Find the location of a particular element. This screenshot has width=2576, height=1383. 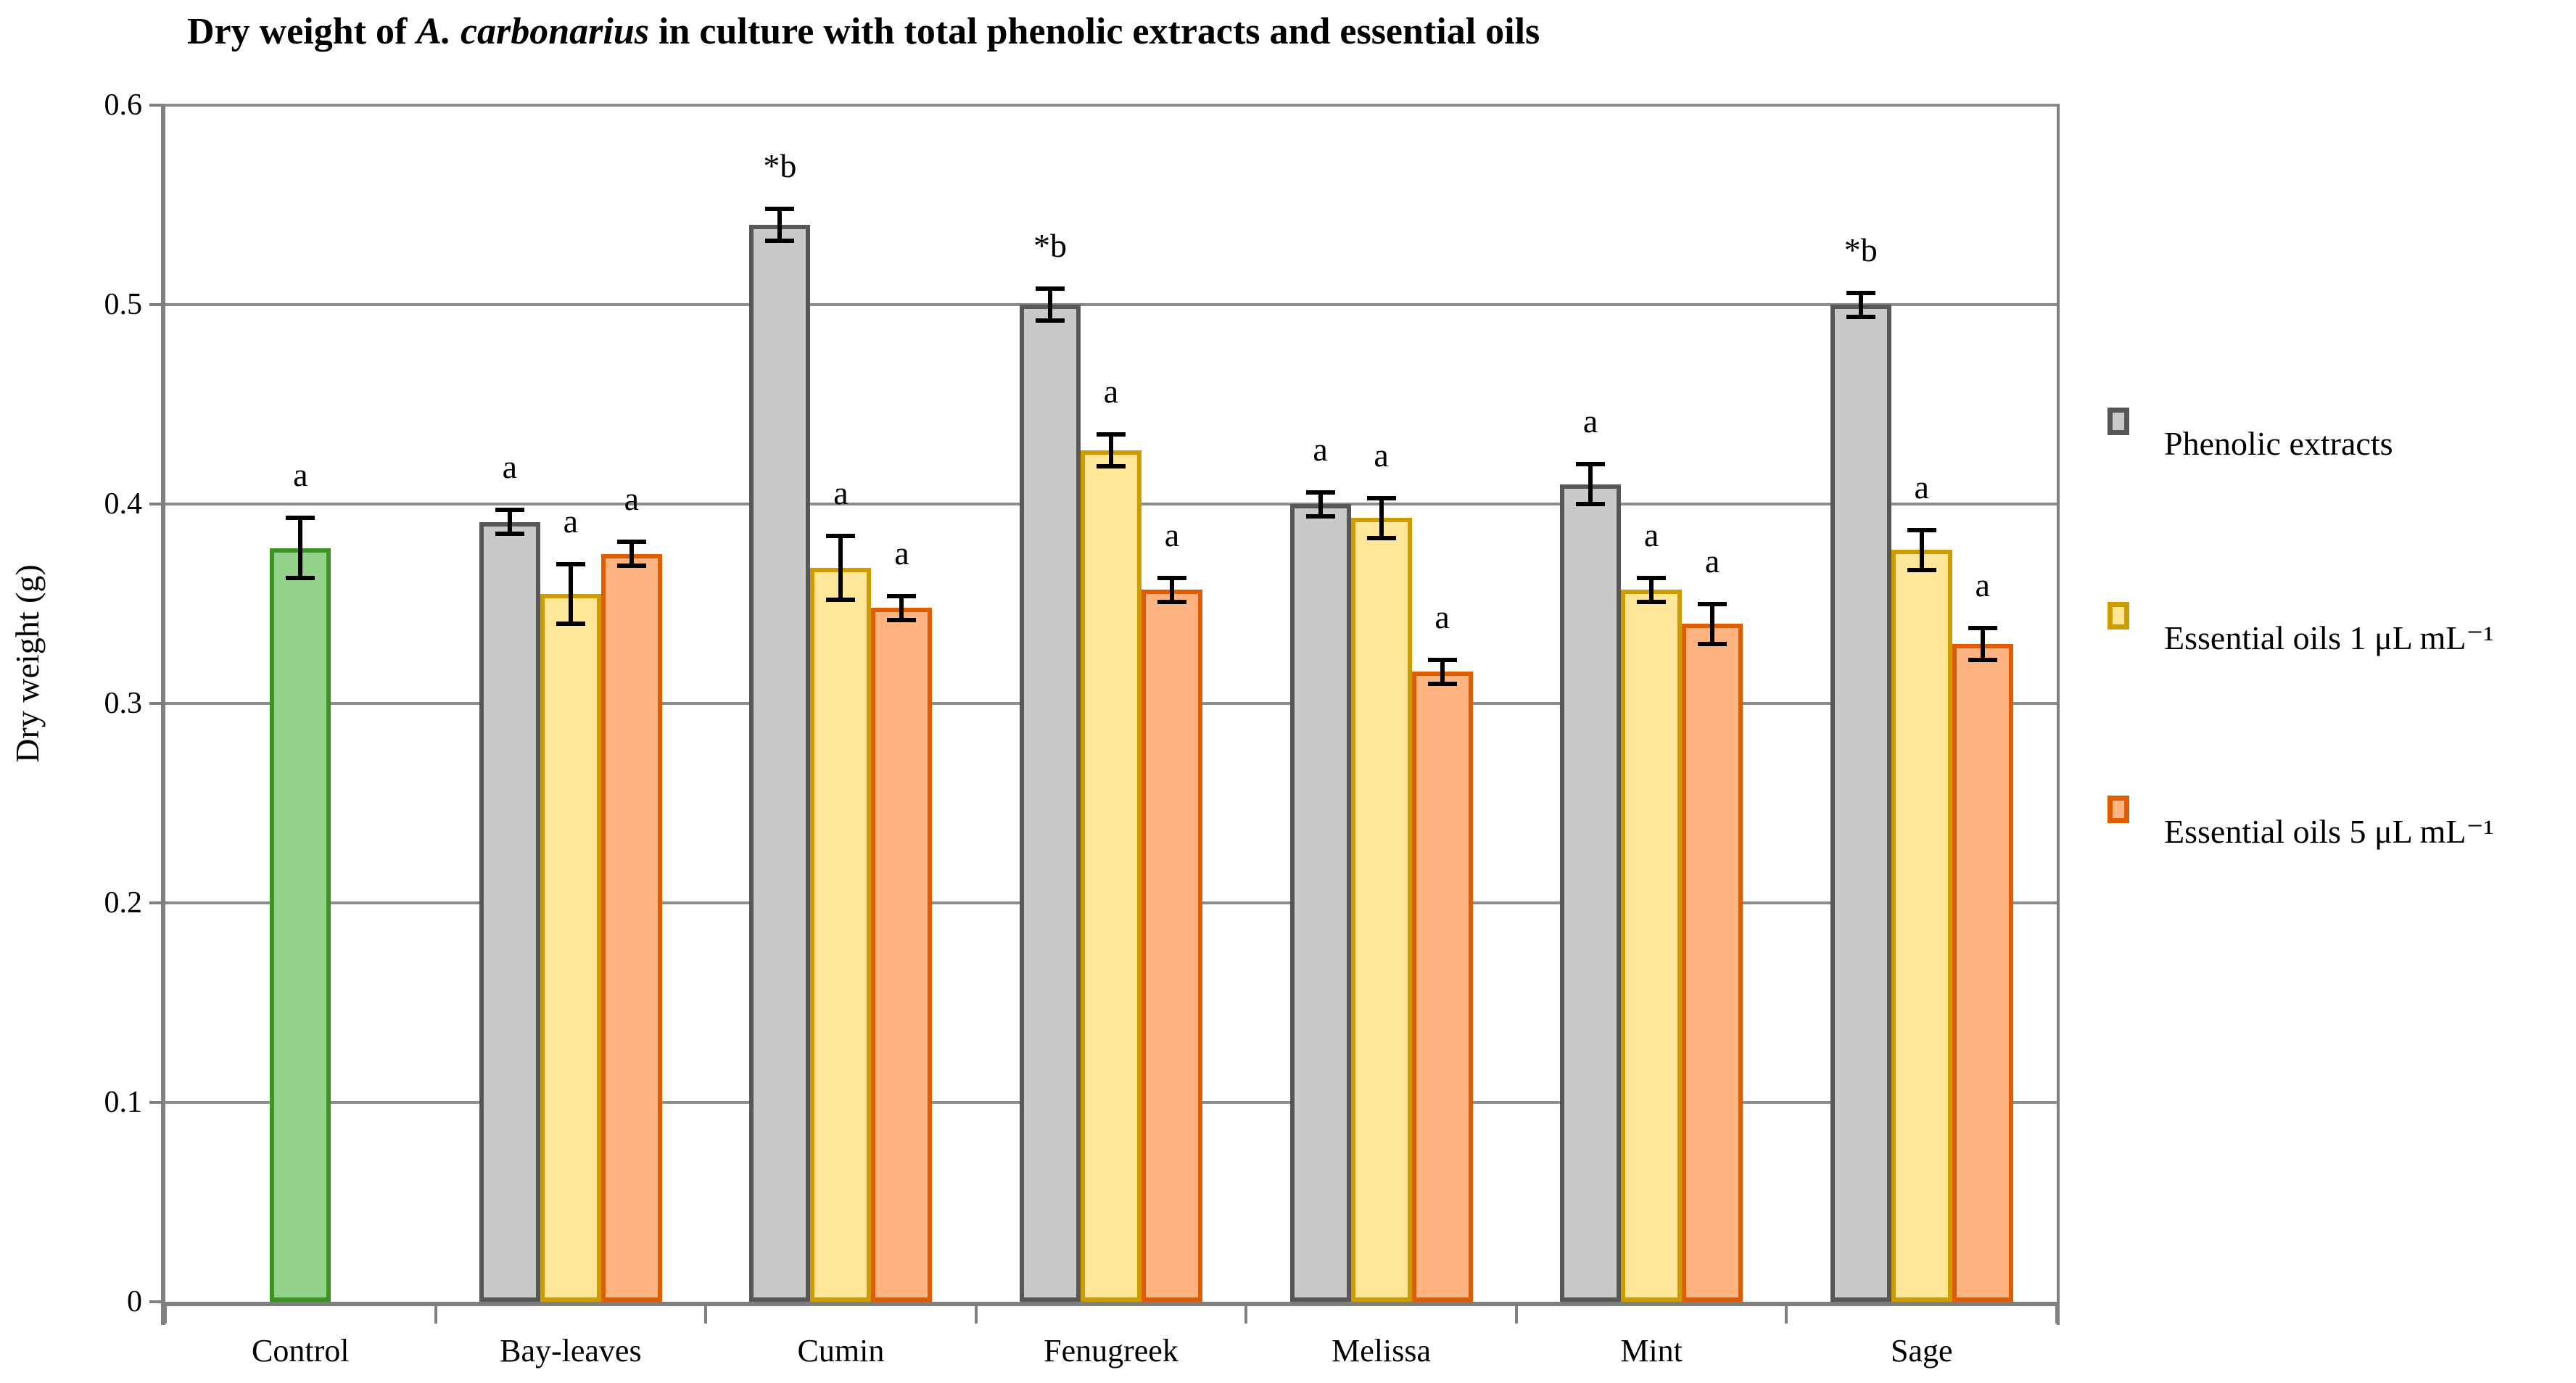

bar-melissa-oil1 is located at coordinates (1381, 910).